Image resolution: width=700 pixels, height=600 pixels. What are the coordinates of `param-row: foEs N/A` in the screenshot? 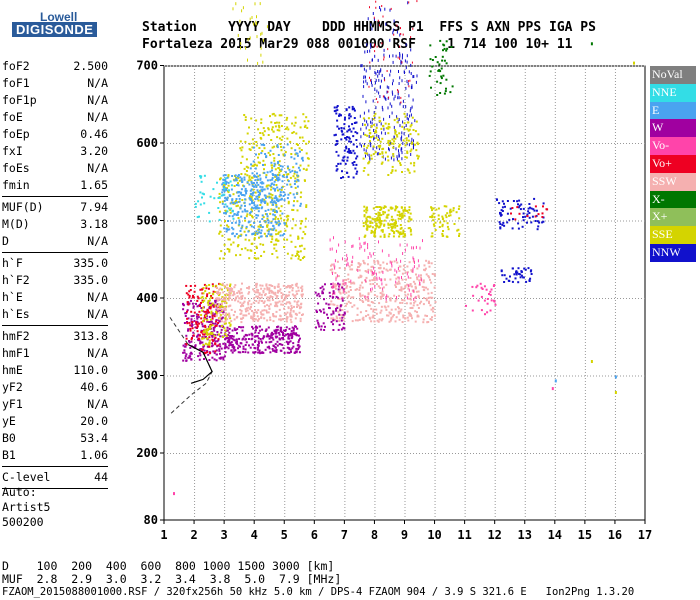 It's located at (55, 168).